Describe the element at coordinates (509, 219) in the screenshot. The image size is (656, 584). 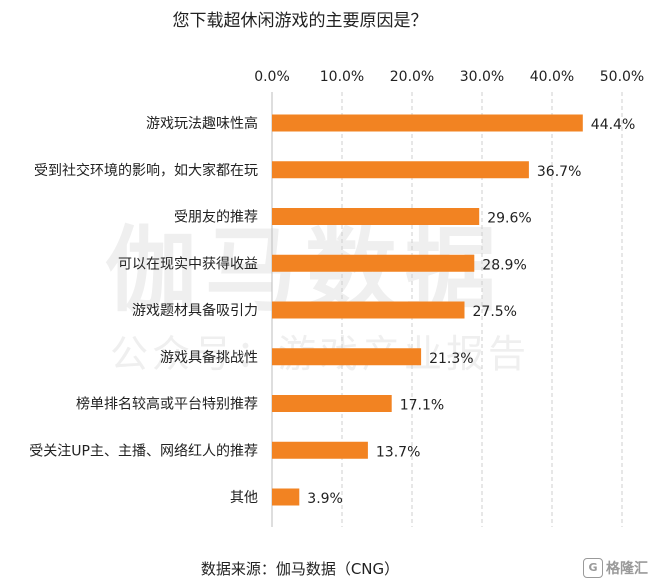
I see `data-label: 29.6%` at that location.